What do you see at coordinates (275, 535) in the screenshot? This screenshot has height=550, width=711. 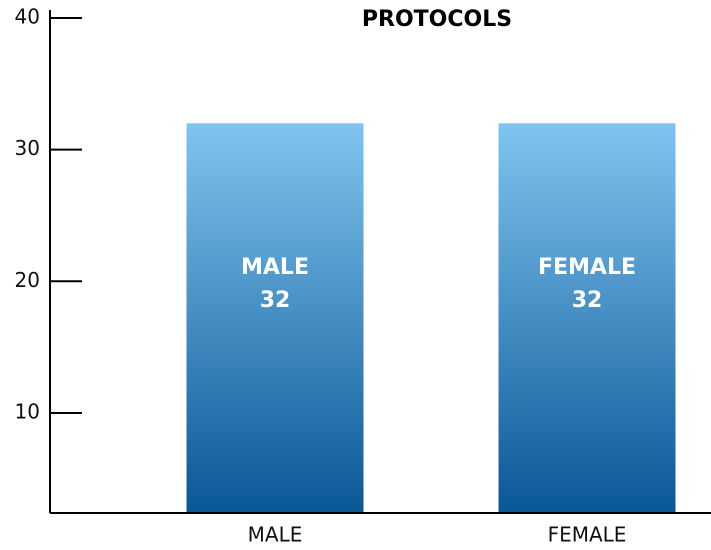 I see `x-tick-label: MALE` at bounding box center [275, 535].